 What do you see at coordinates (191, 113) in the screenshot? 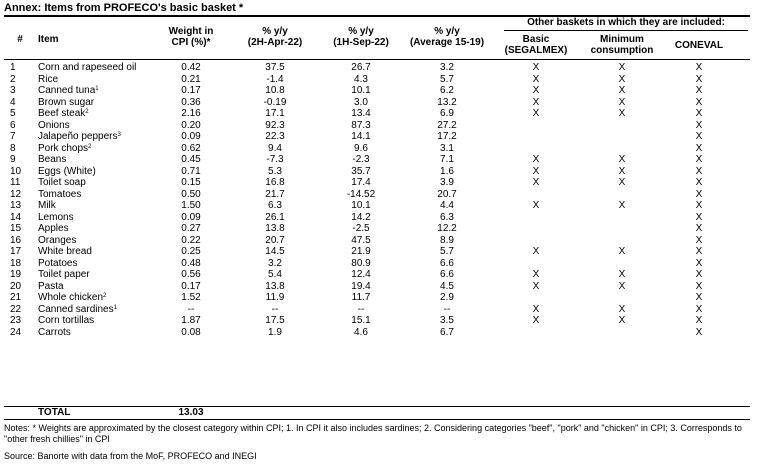
I see `cell-weight: 2.16` at bounding box center [191, 113].